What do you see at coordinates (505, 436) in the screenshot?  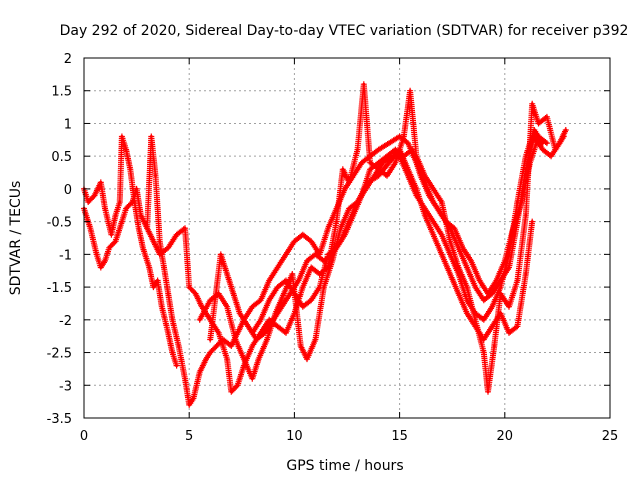 I see `x-tick-label: 20` at bounding box center [505, 436].